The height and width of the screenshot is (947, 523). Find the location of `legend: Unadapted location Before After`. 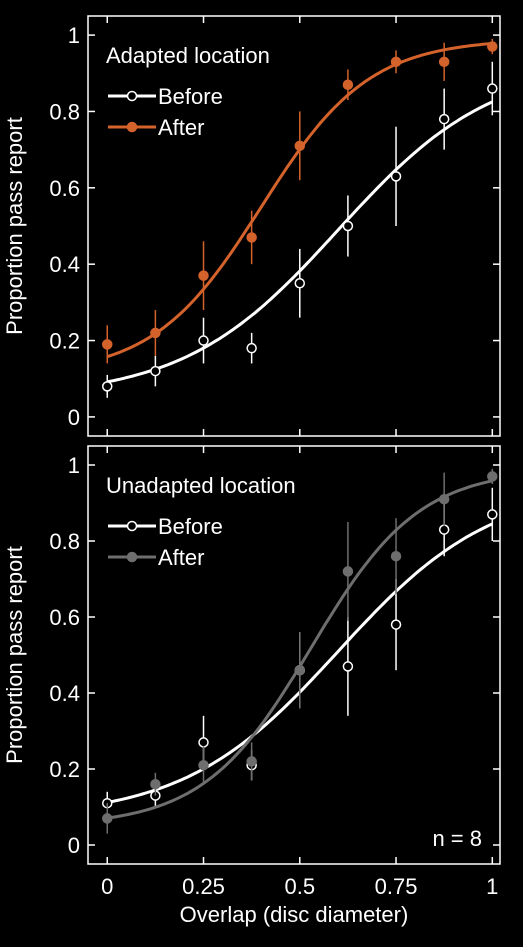

legend: Unadapted location Before After is located at coordinates (201, 521).